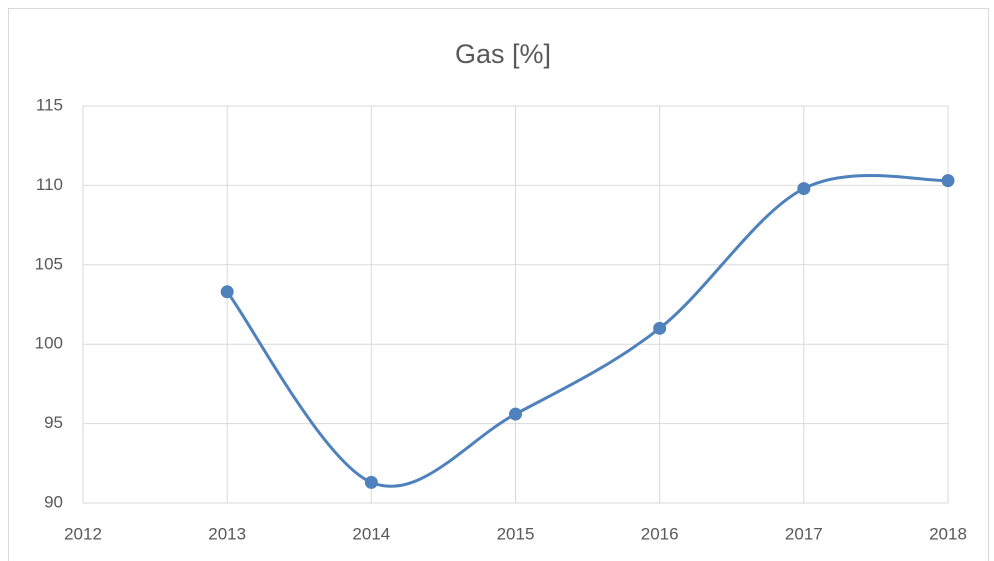  I want to click on chart-title: Gas [%], so click(503, 54).